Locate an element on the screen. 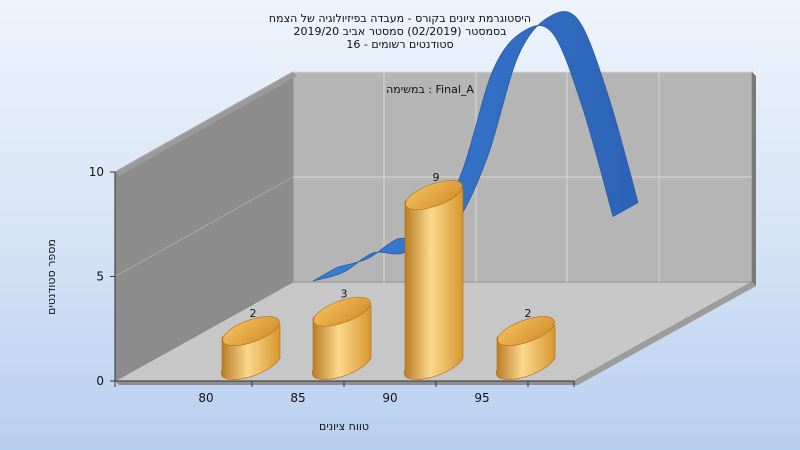 Image resolution: width=800 pixels, height=450 pixels. x-tick-label: 85 is located at coordinates (297, 398).